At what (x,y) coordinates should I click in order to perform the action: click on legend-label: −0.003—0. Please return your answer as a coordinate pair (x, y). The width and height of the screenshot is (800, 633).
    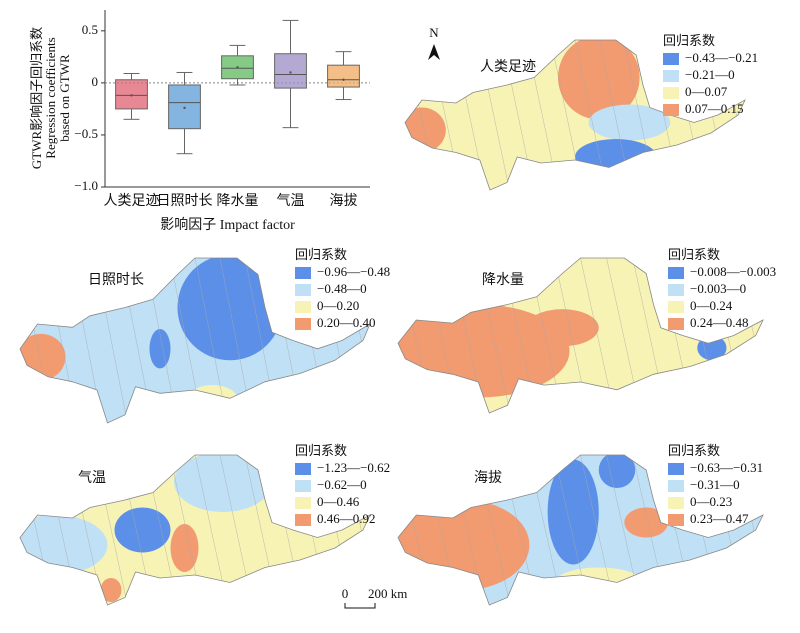
    Looking at the image, I should click on (718, 288).